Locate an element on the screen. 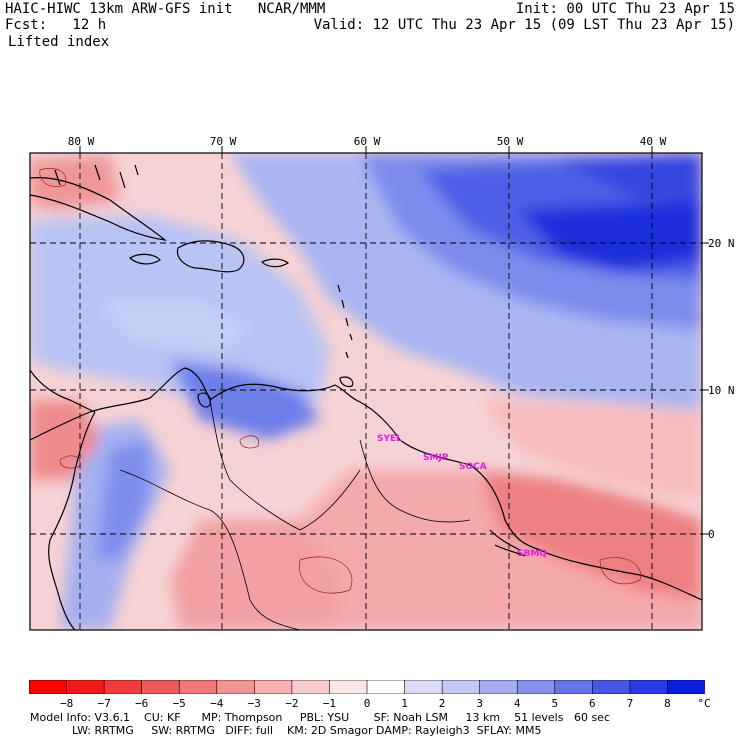 The image size is (740, 740). colorbar-tick-label: −8 is located at coordinates (66, 703).